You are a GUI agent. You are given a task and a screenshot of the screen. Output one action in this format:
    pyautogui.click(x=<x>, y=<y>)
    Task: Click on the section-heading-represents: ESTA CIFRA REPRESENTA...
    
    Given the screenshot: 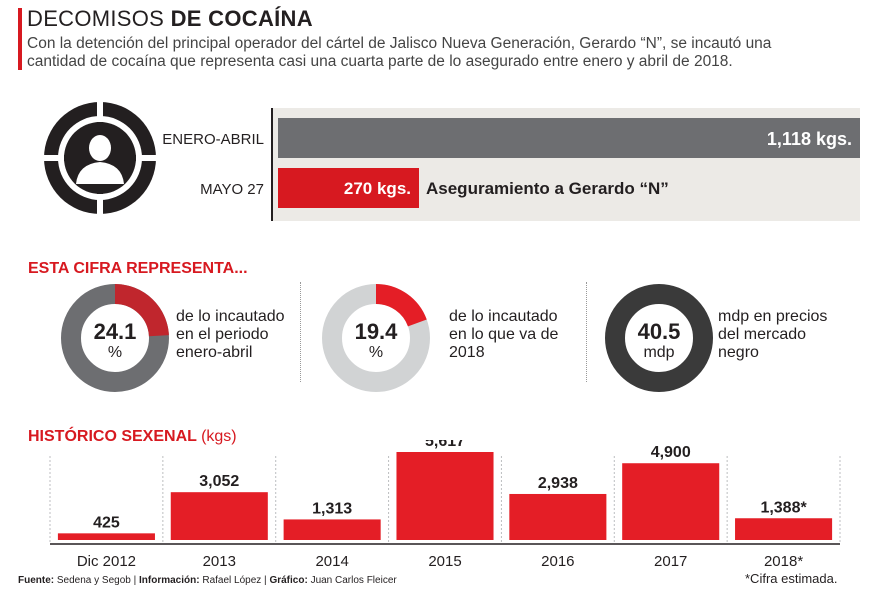 What is the action you would take?
    pyautogui.click(x=138, y=268)
    